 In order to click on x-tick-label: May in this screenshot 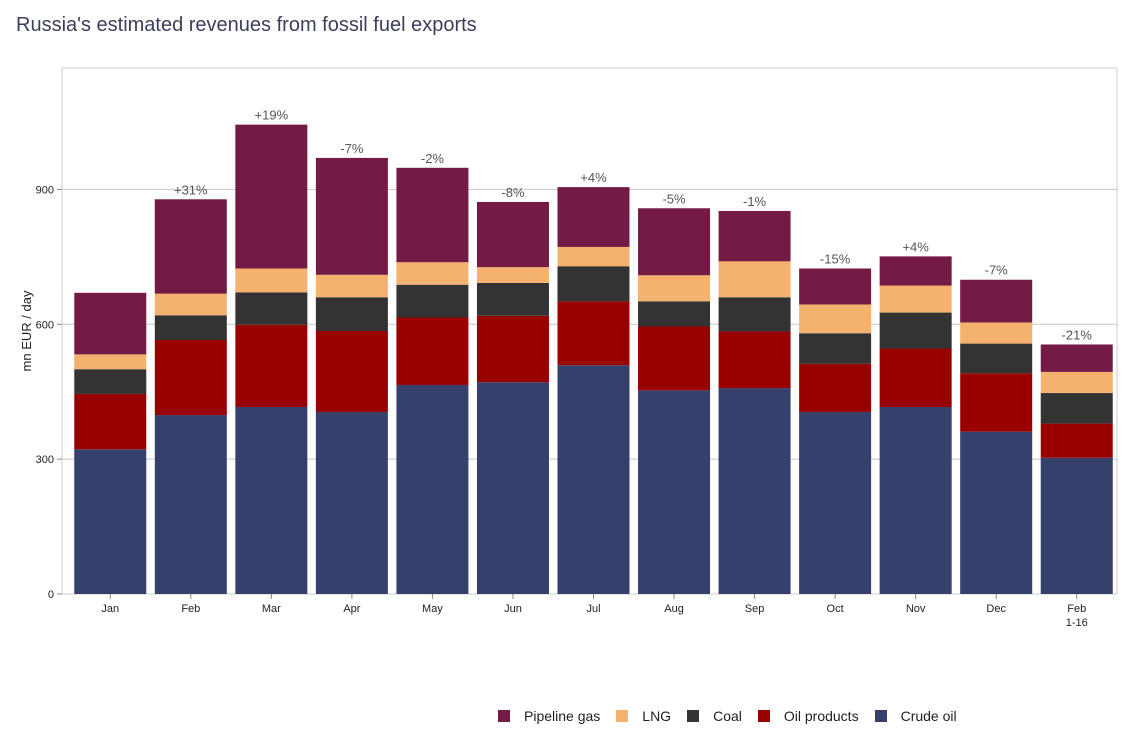, I will do `click(432, 609)`.